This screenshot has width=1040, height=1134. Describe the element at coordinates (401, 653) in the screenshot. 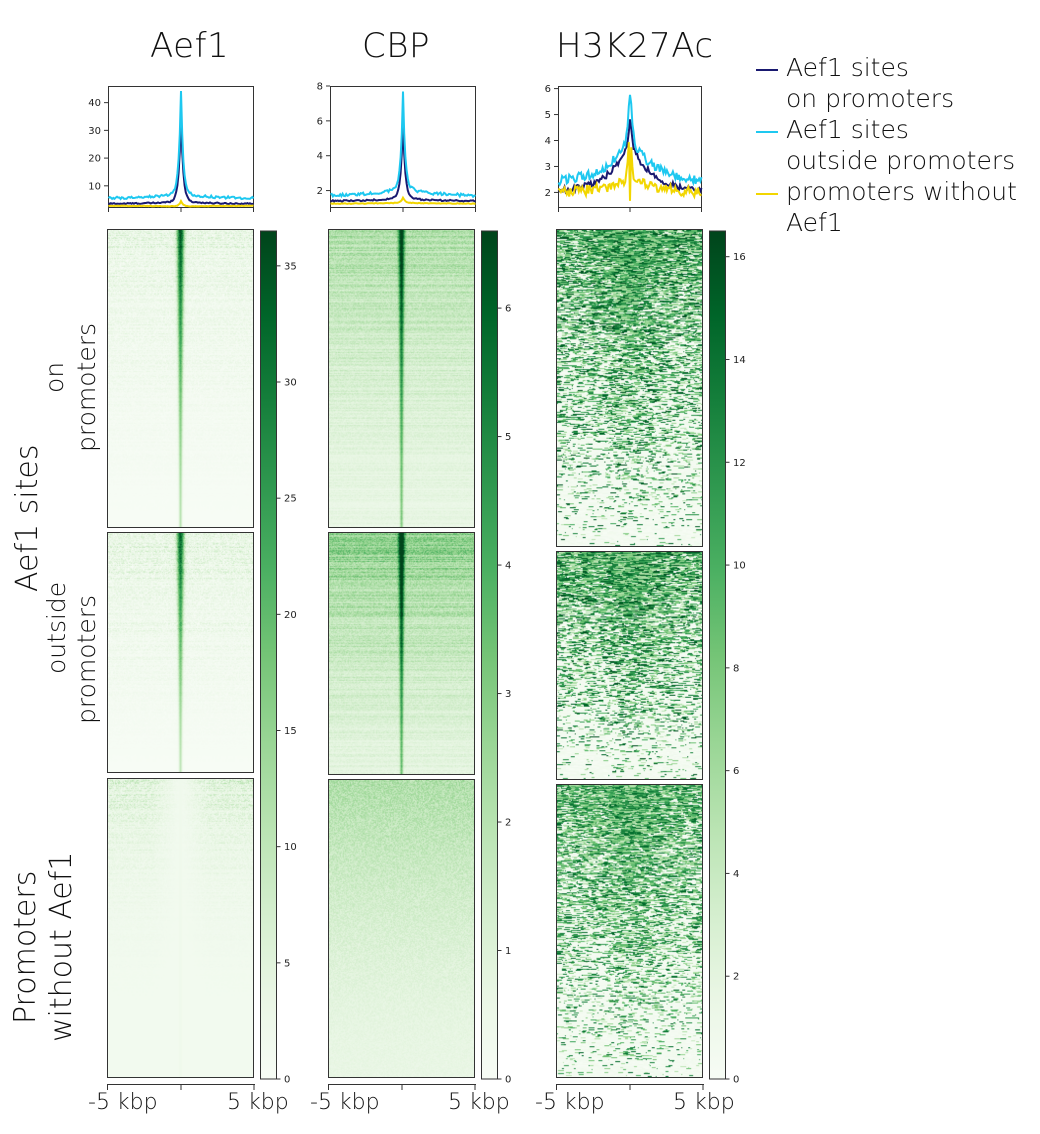

I see `heatmap-cbp-outside-promoters` at that location.